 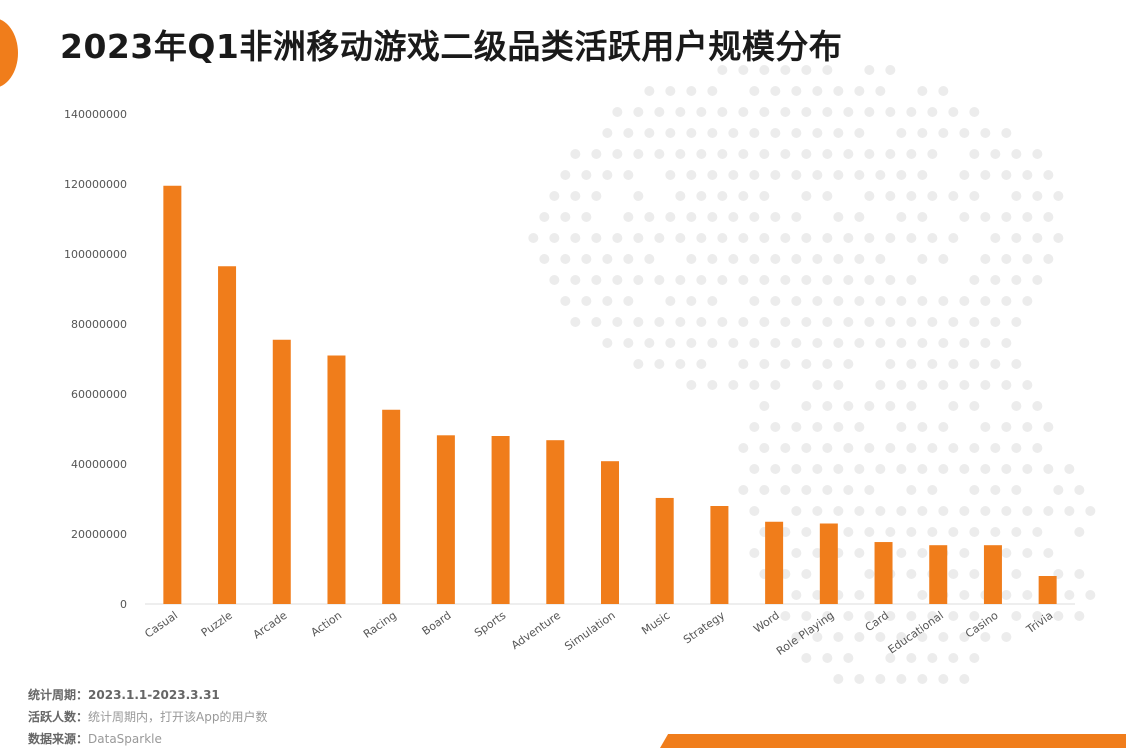 What do you see at coordinates (1047, 590) in the screenshot?
I see `bar-trivia` at bounding box center [1047, 590].